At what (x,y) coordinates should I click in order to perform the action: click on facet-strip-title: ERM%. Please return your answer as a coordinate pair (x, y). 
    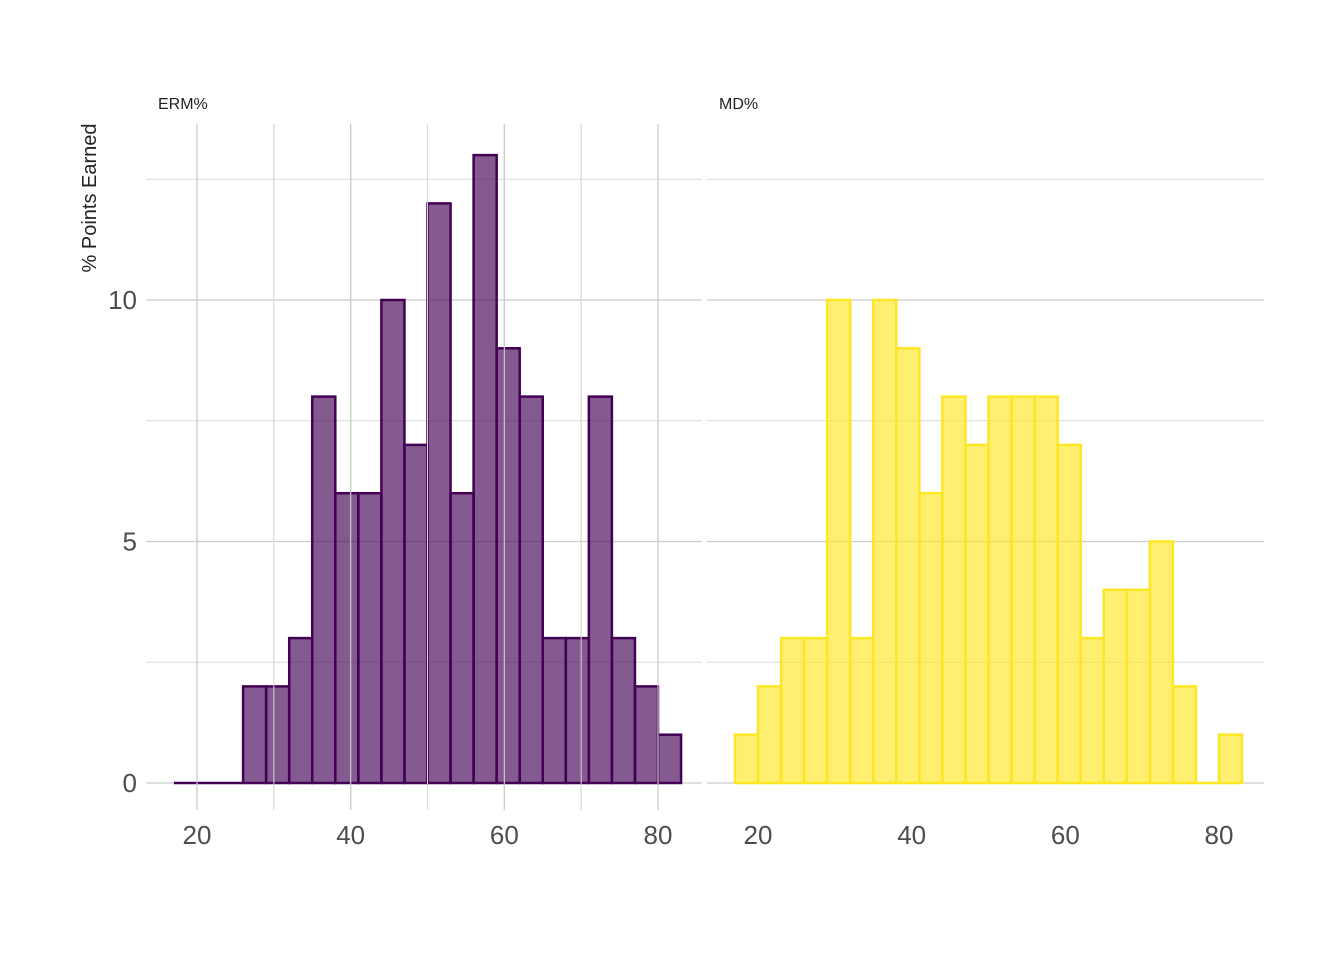
    Looking at the image, I should click on (183, 104).